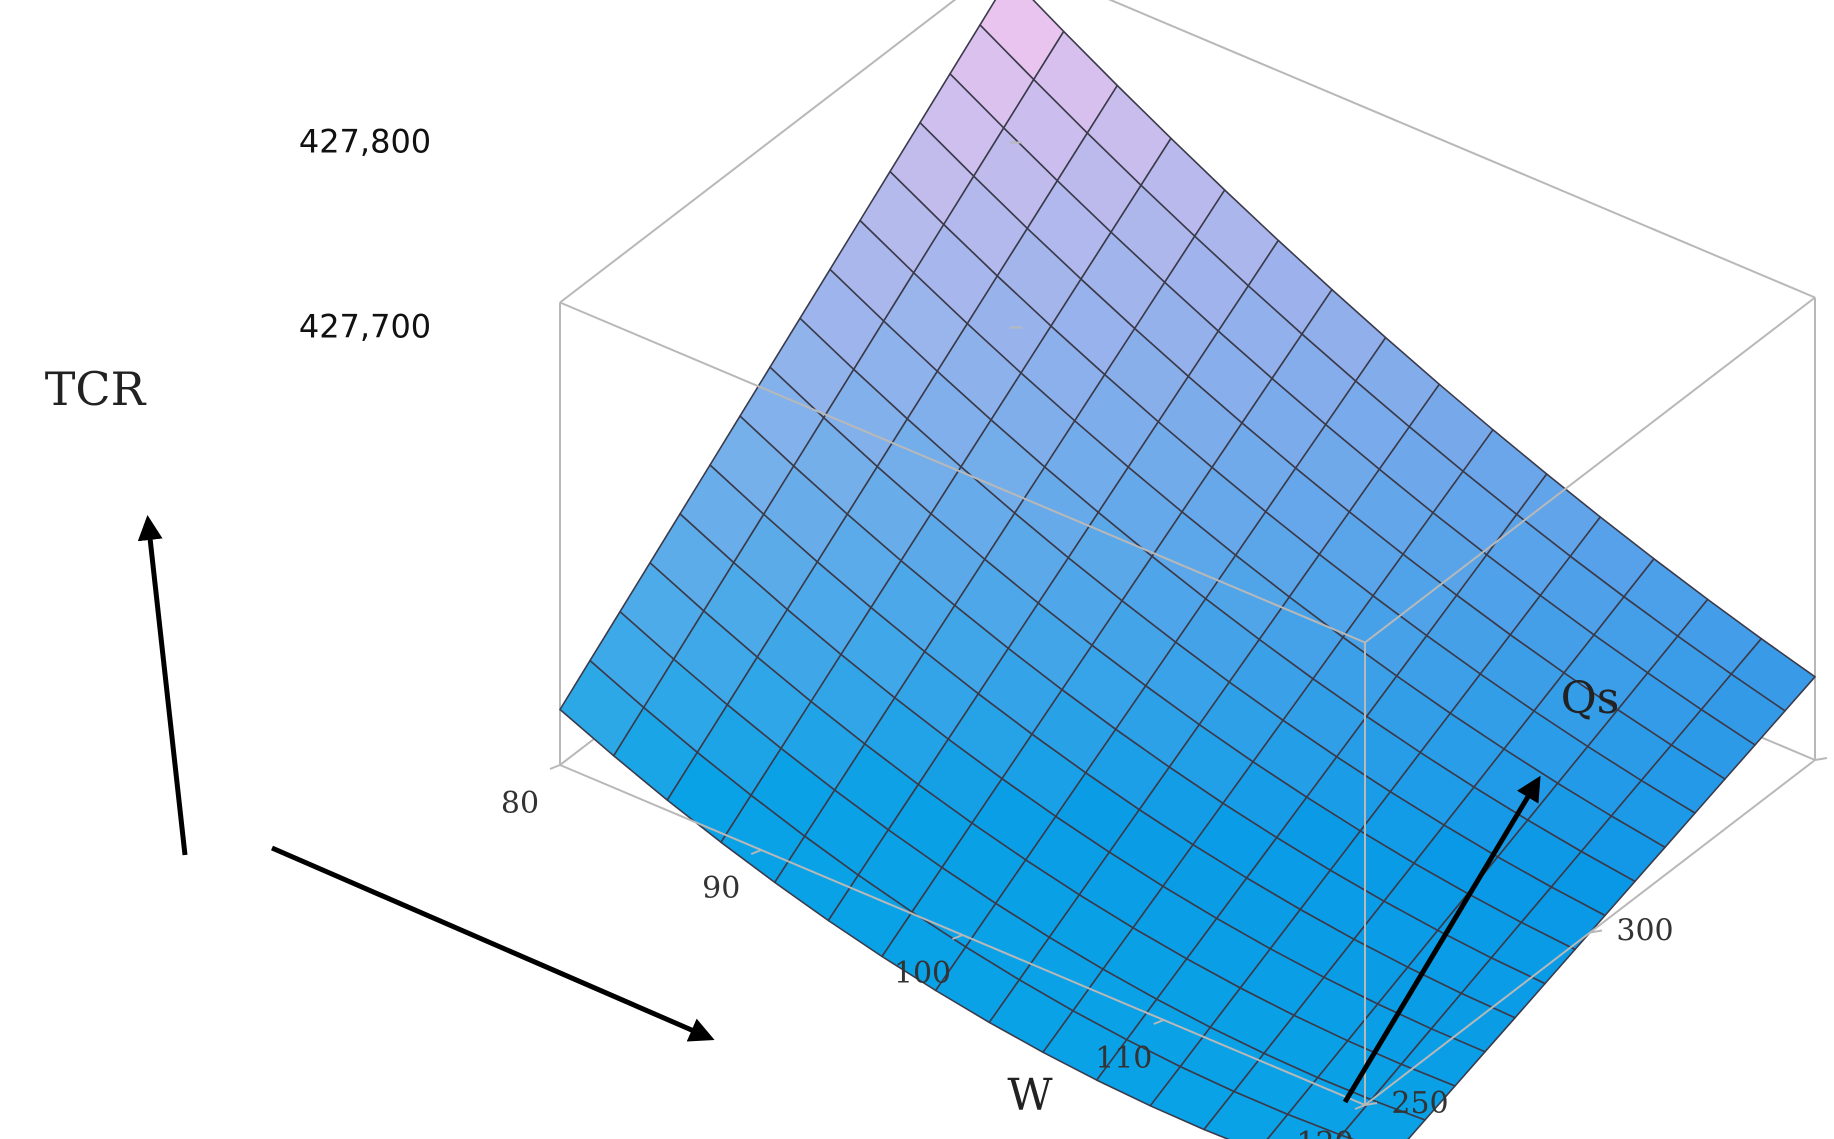 The height and width of the screenshot is (1139, 1834). I want to click on y-tick-label: 250, so click(1419, 1103).